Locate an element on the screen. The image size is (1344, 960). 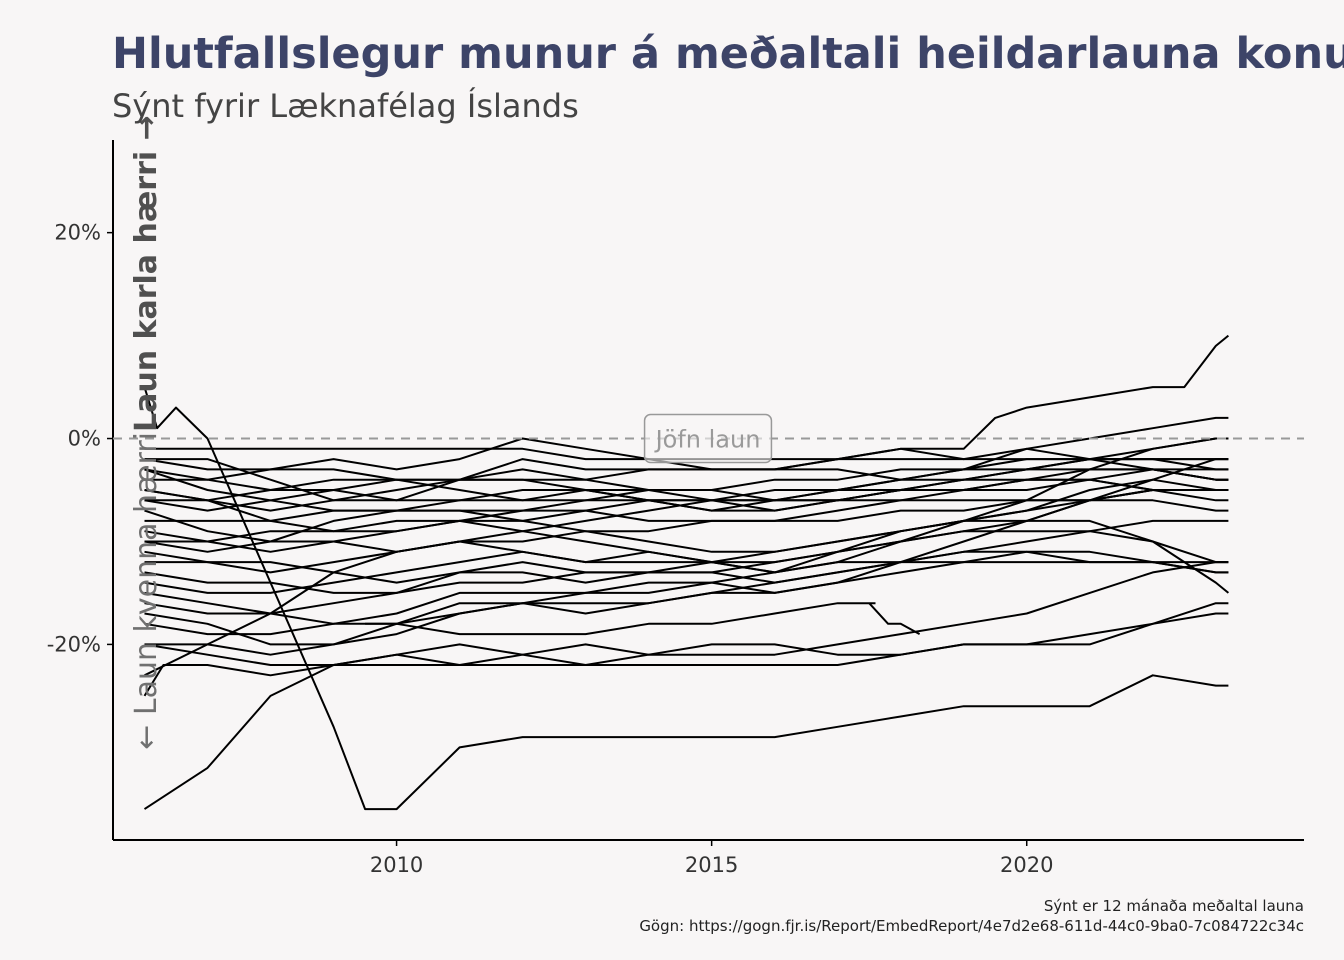
x-tick-label: 2020 is located at coordinates (1026, 865).